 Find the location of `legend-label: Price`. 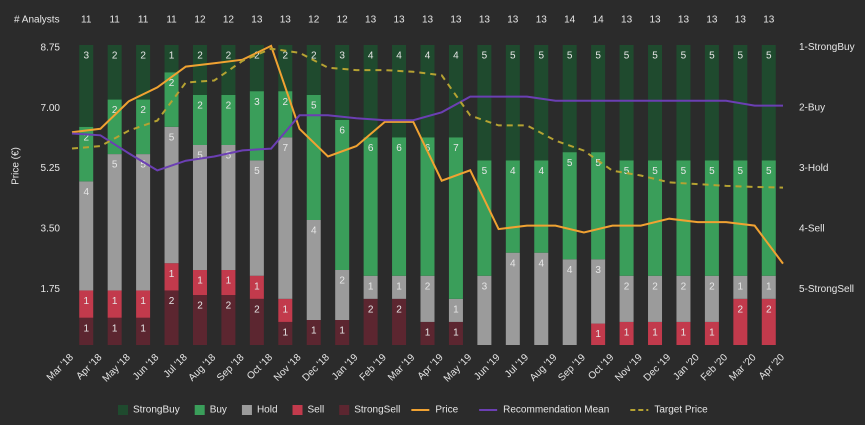

legend-label: Price is located at coordinates (446, 410).